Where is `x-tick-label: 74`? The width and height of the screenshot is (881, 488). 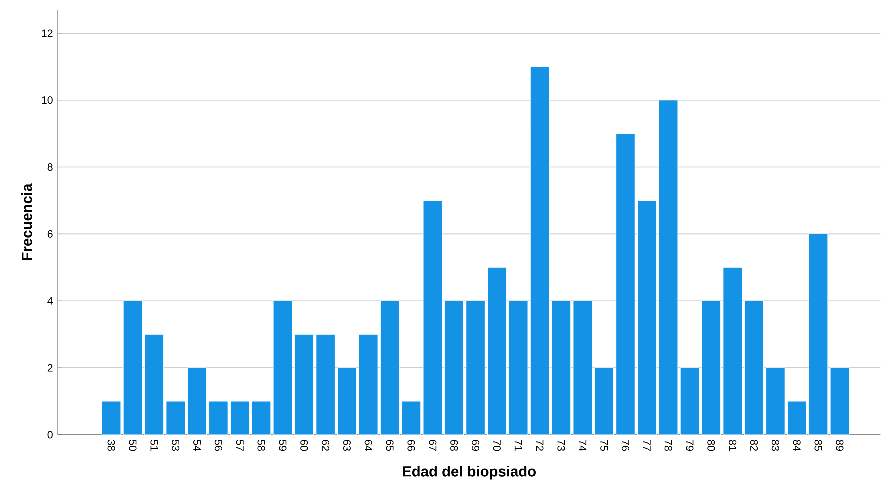
x-tick-label: 74 is located at coordinates (583, 446).